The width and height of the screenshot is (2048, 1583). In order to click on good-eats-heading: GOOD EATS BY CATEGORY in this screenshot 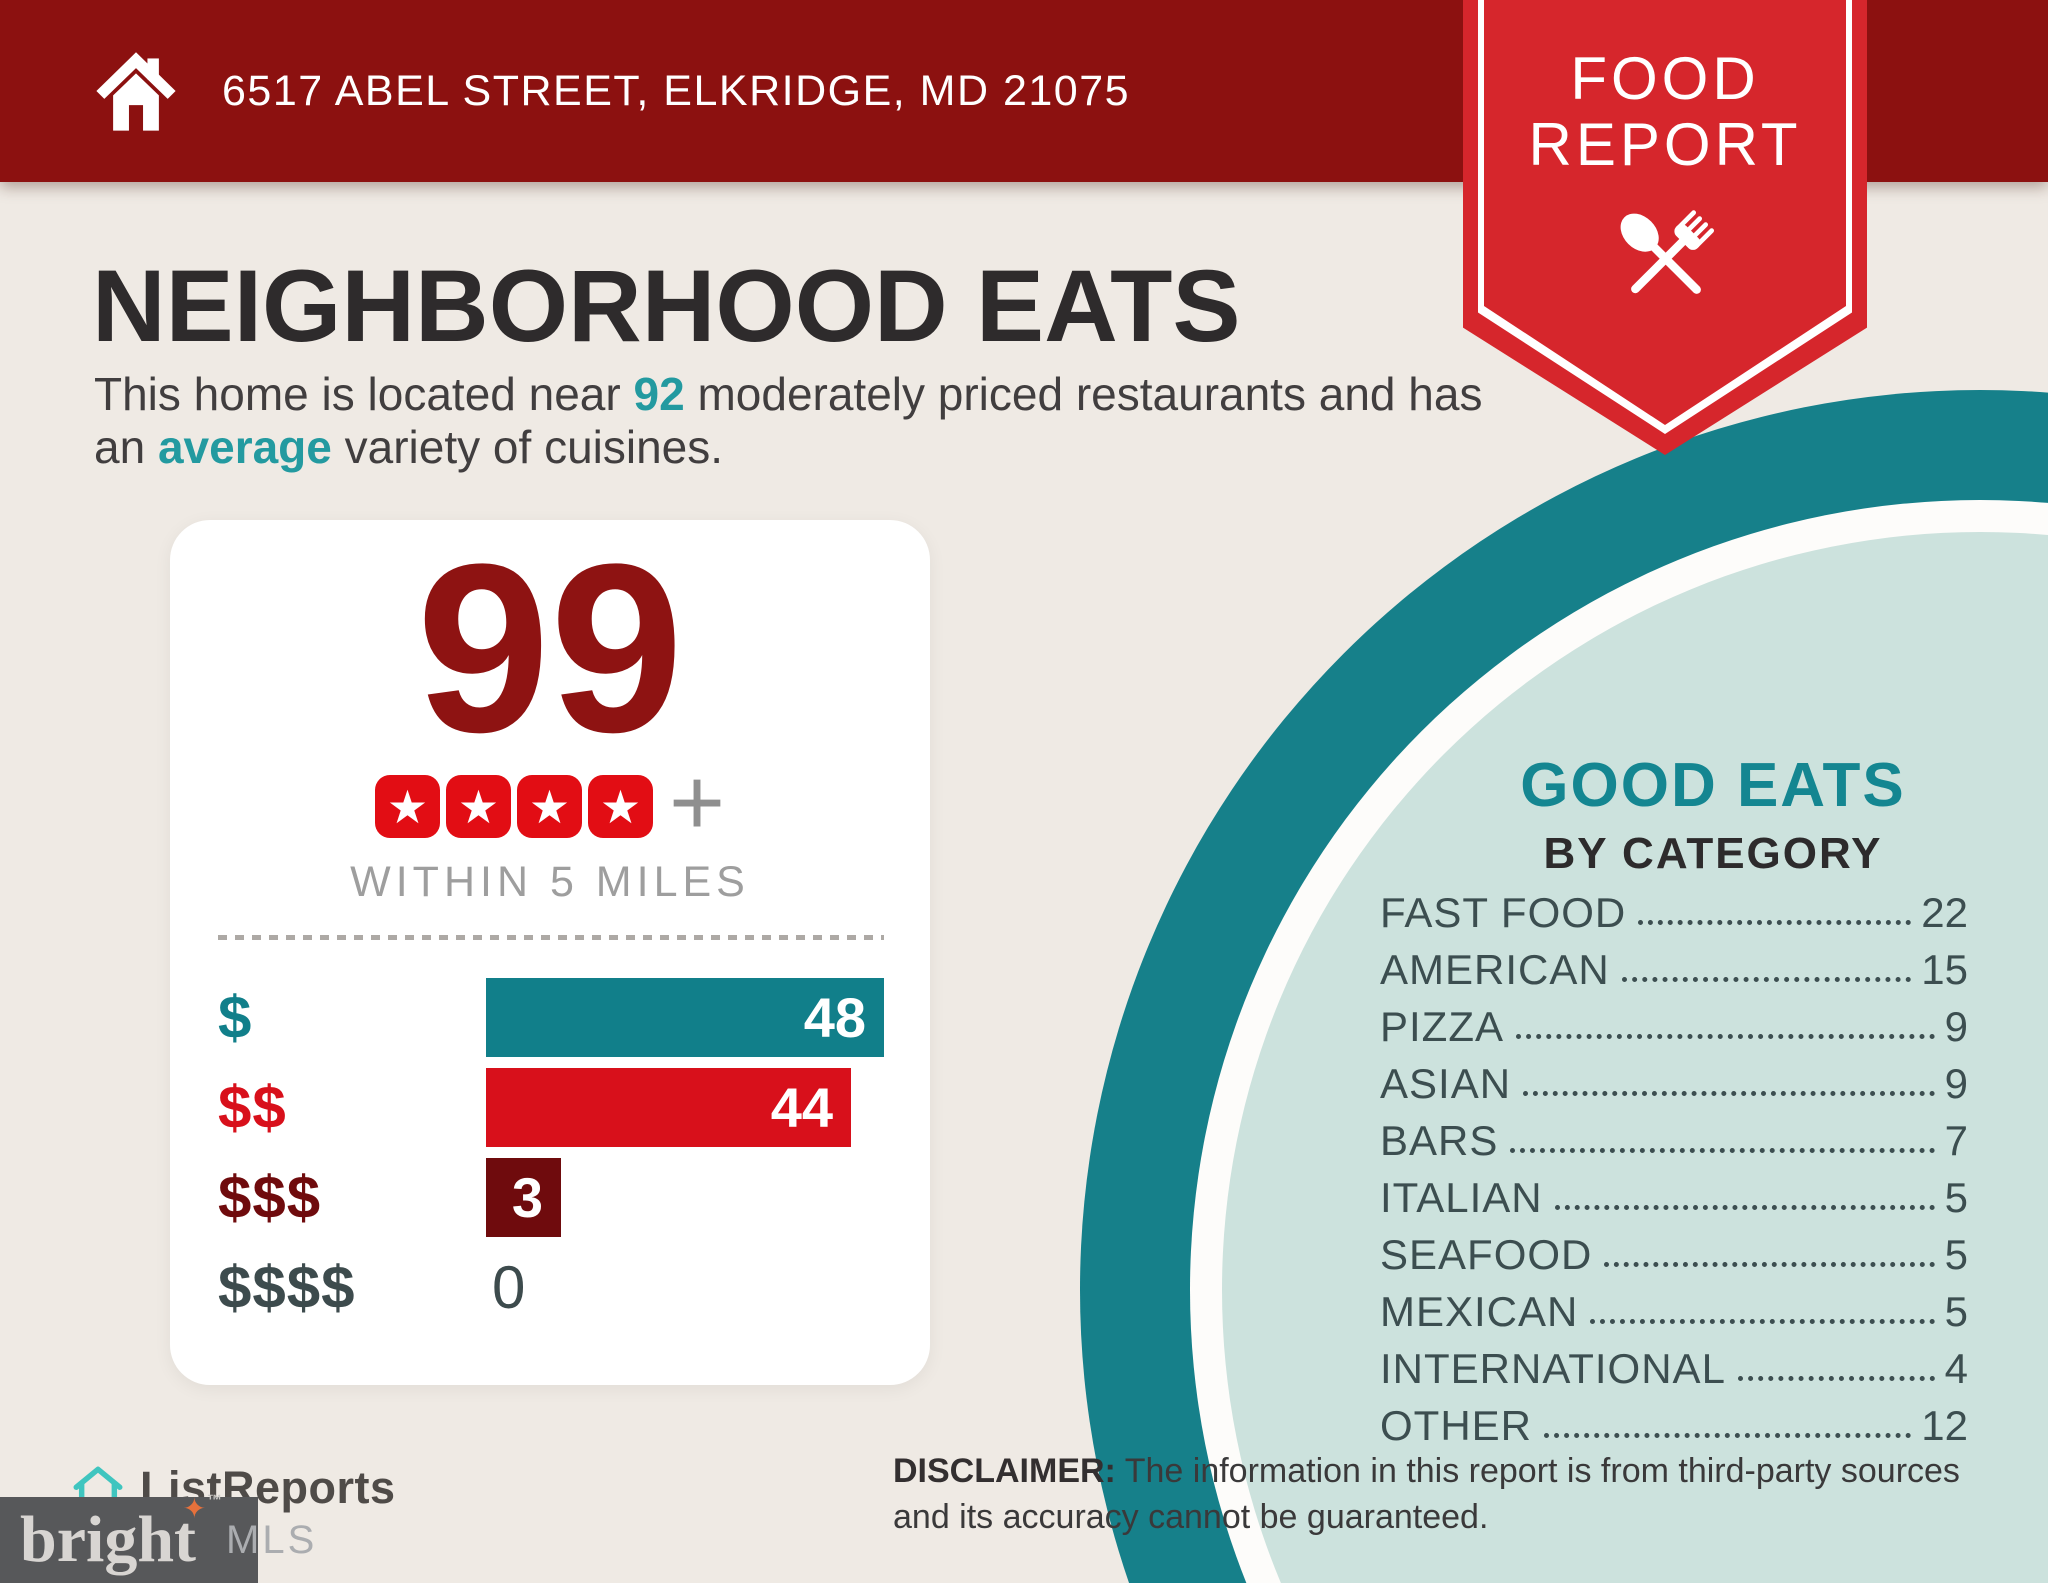, I will do `click(1713, 814)`.